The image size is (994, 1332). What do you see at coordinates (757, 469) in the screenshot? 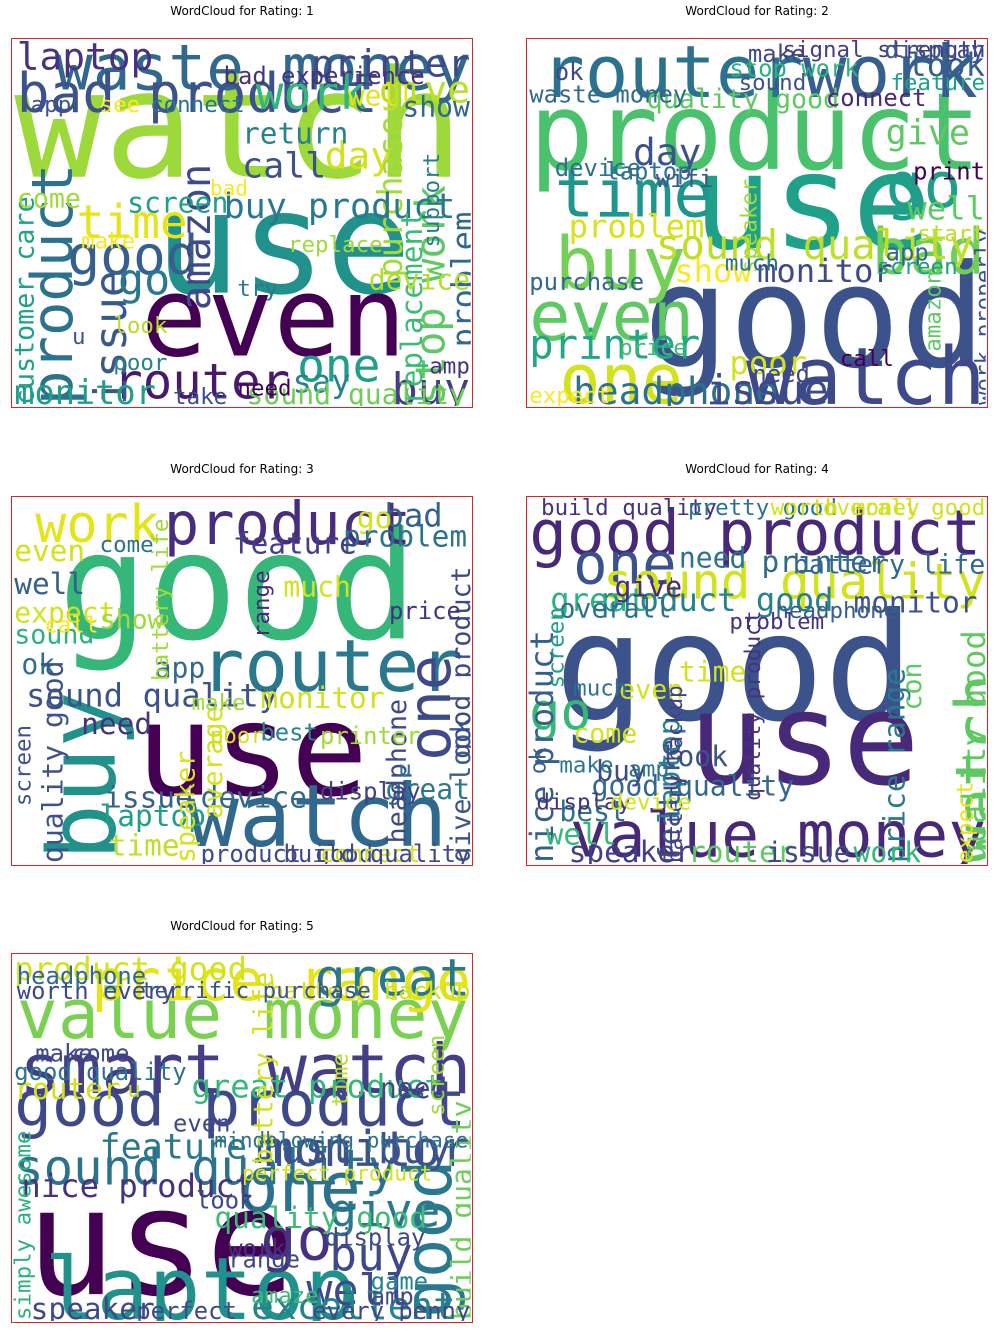
I see `chart-title: WordCloud for Rating: 4` at bounding box center [757, 469].